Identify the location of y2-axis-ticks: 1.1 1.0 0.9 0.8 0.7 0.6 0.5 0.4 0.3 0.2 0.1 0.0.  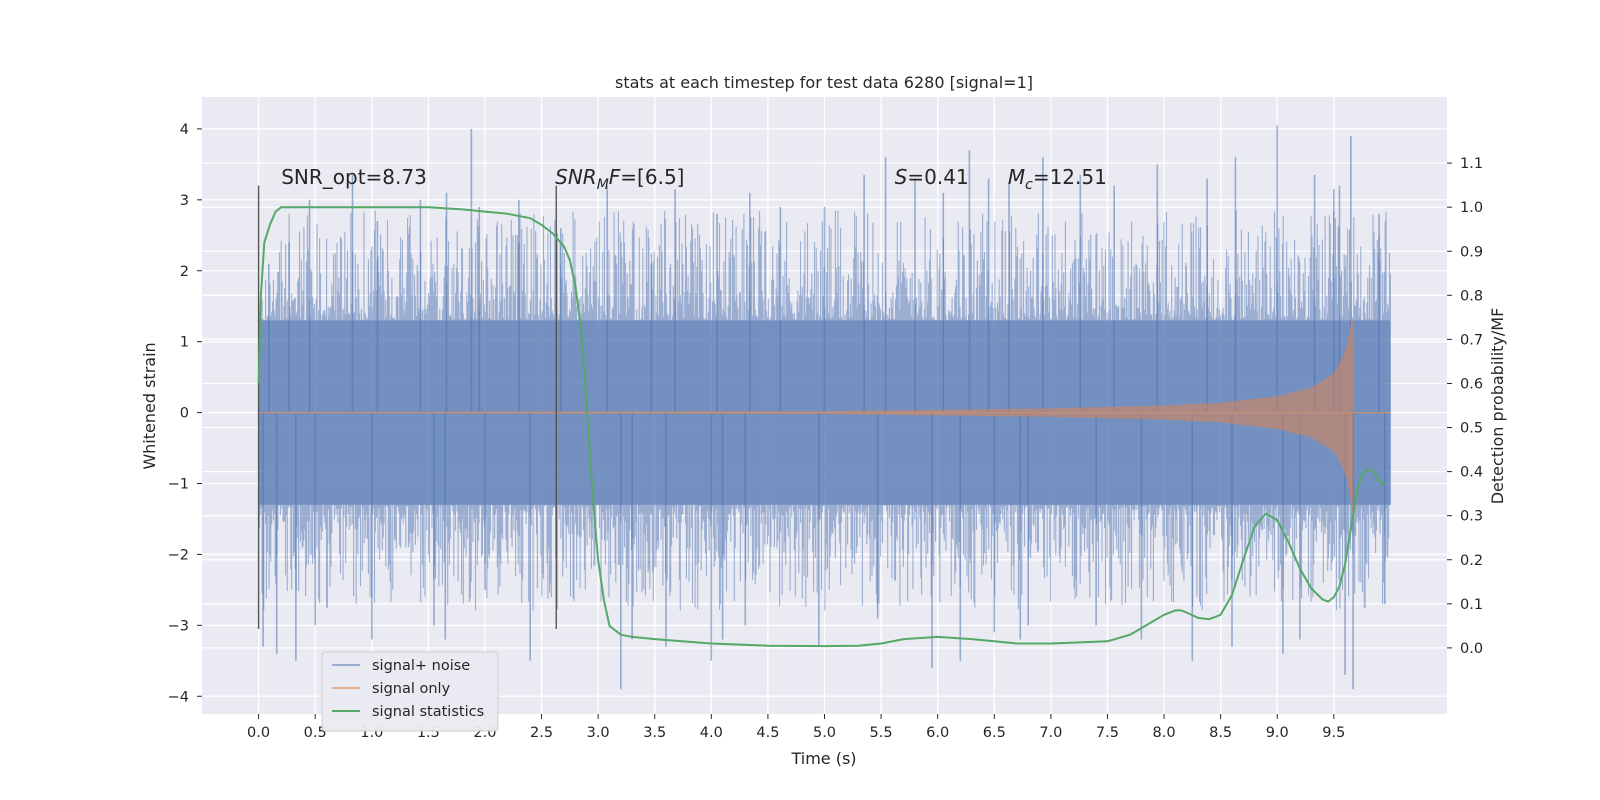
(1465, 406).